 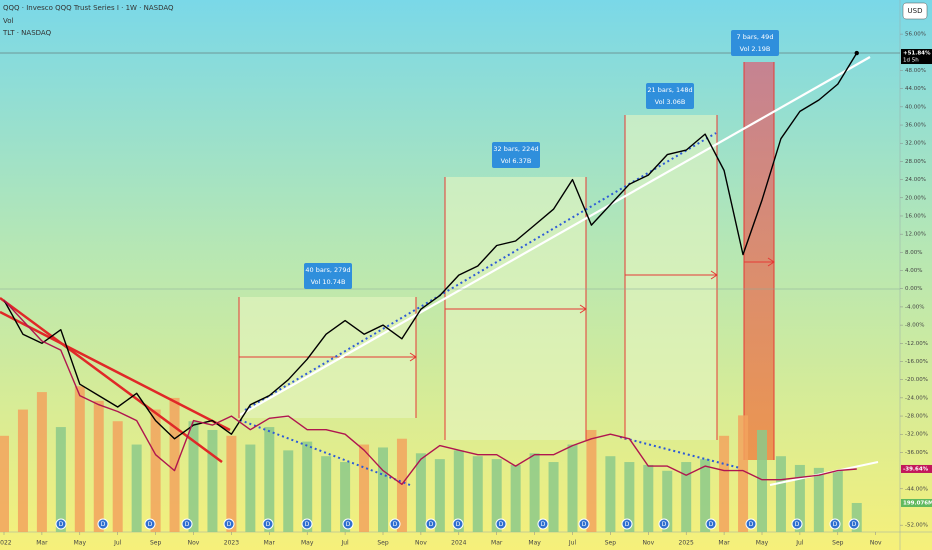 I want to click on x-tick-label: Sep, so click(x=156, y=543).